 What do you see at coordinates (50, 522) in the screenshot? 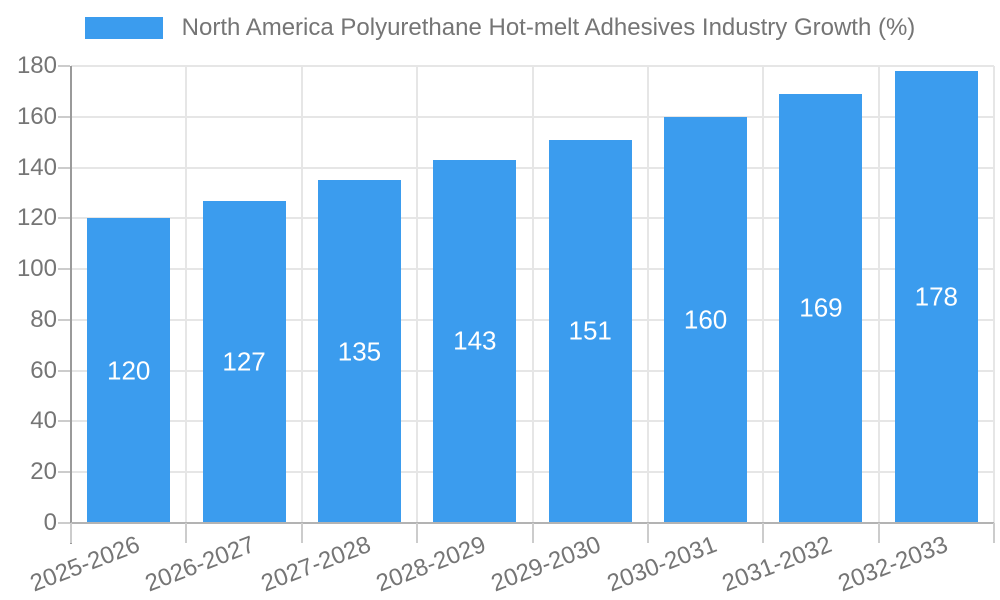
I see `y-axis-label-0: 0` at bounding box center [50, 522].